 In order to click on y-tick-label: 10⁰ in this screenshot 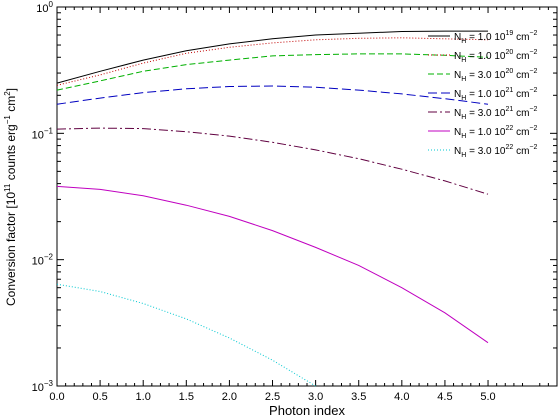, I will do `click(44, 7)`.